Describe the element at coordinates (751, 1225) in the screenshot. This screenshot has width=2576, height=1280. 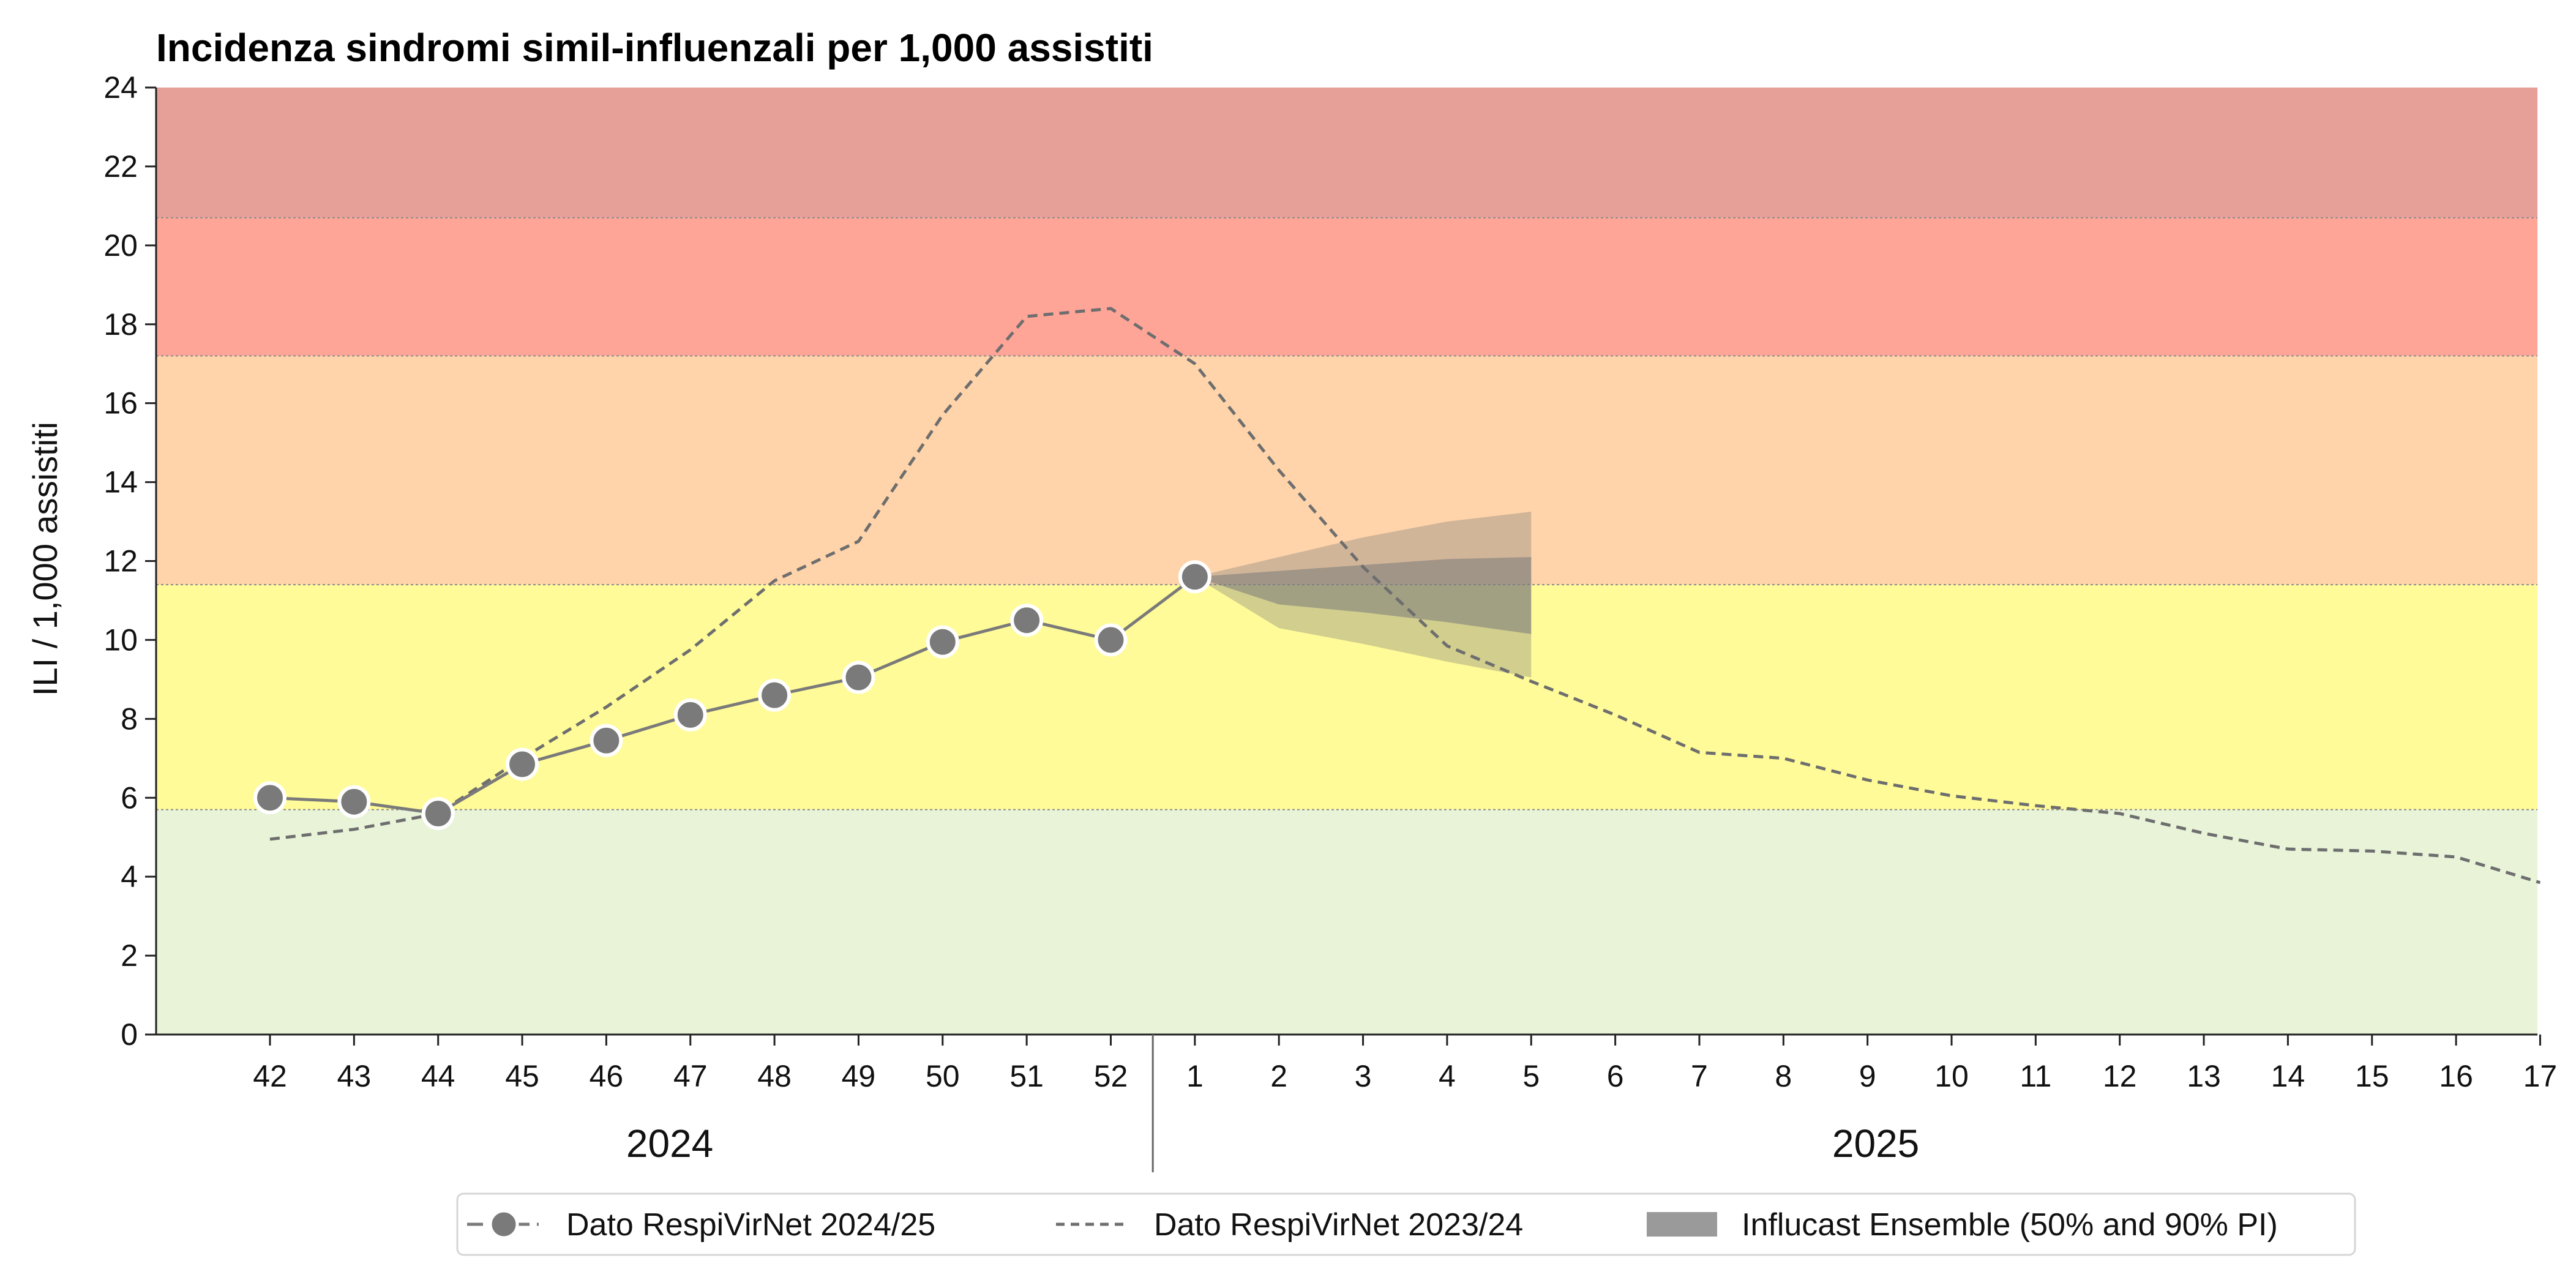
I see `legend-label-2024-25: Dato RespiVirNet 2024/25` at that location.